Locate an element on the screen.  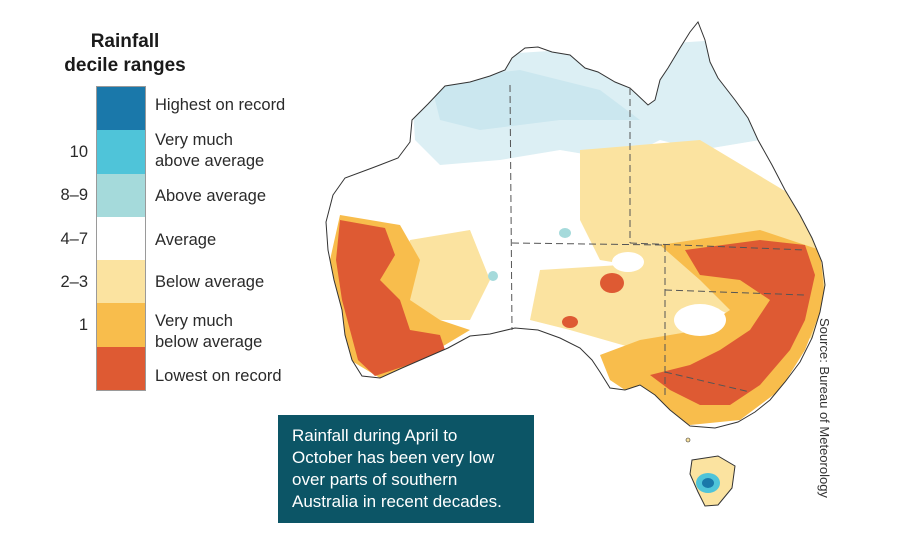
region-above-average-top-end is located at coordinates (535, 100).